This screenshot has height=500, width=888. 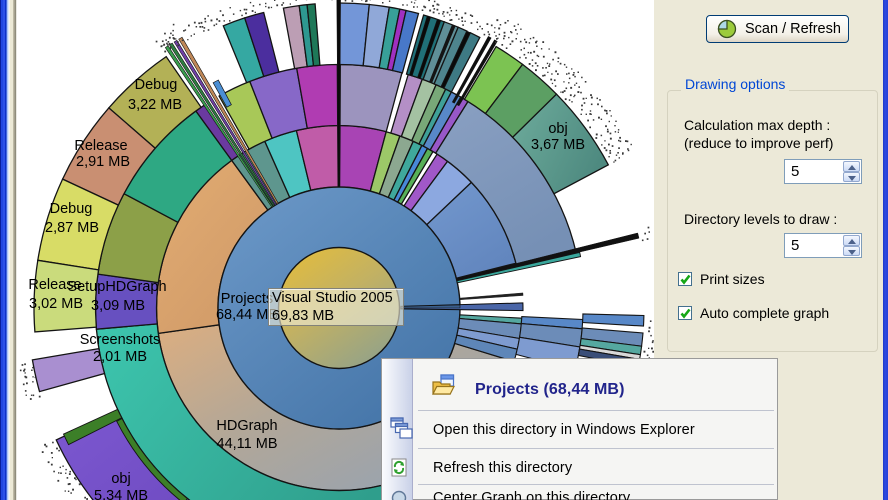 I want to click on svg-text: 3,67 MB, so click(x=558, y=145).